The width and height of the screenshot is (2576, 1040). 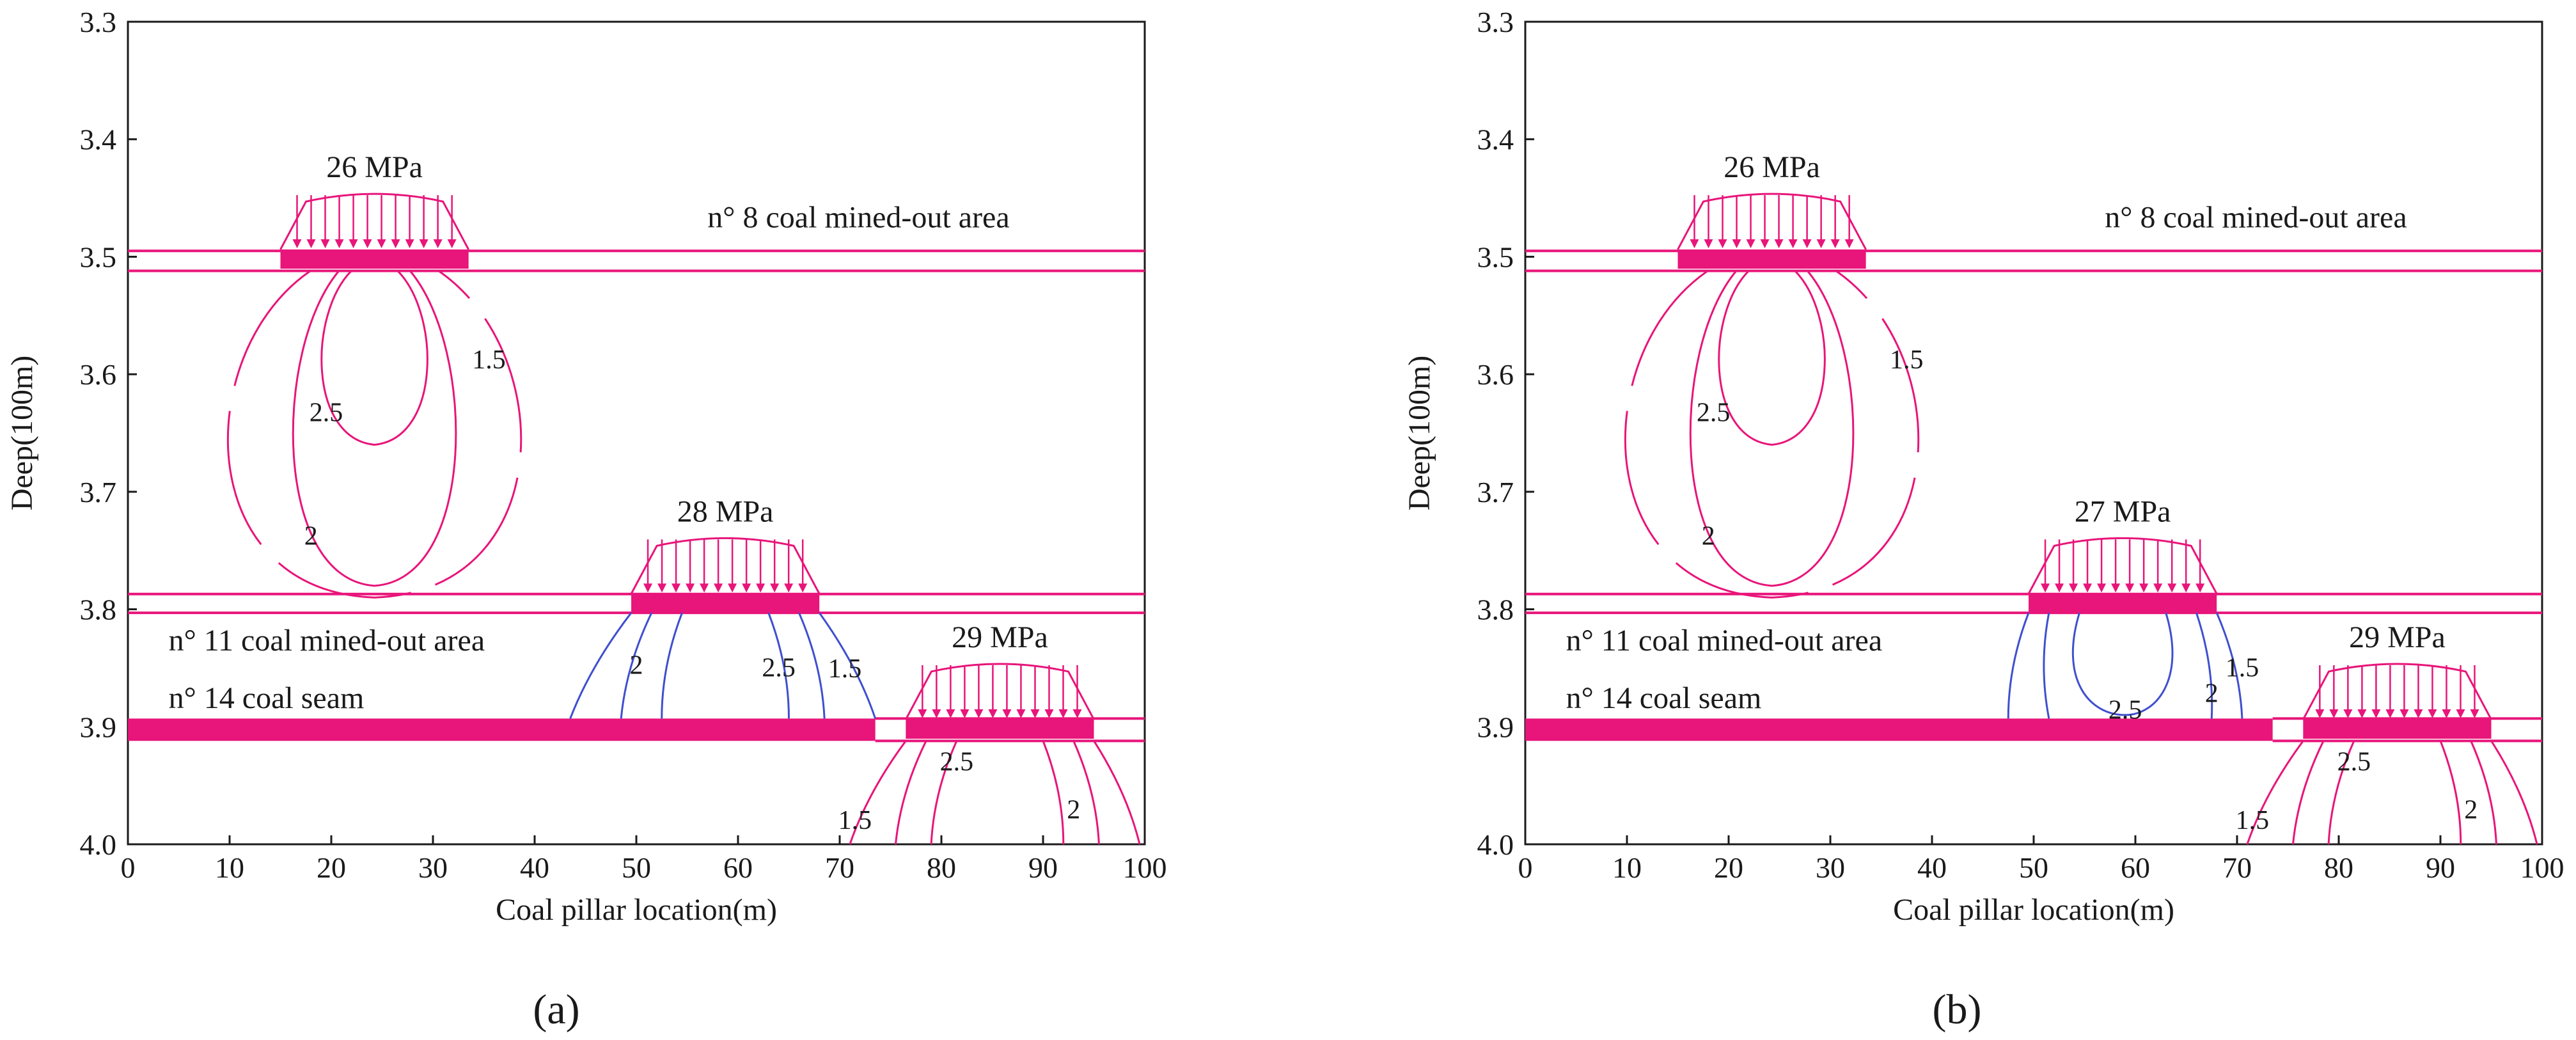 I want to click on layer-label: n° 8 coal mined-out area, so click(x=858, y=218).